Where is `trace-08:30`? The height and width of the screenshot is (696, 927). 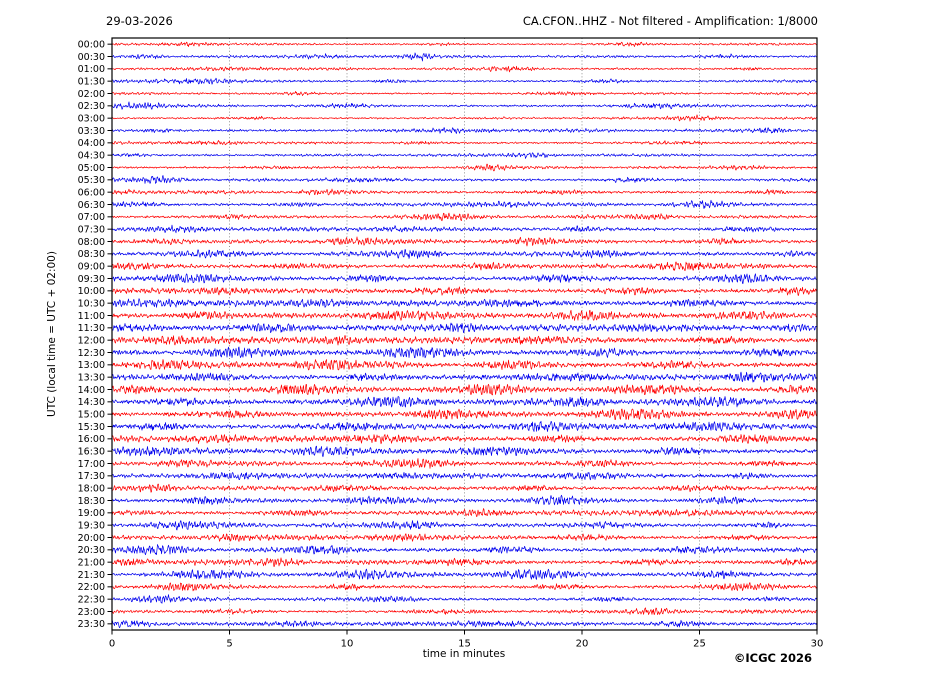
trace-08:30 is located at coordinates (464, 254).